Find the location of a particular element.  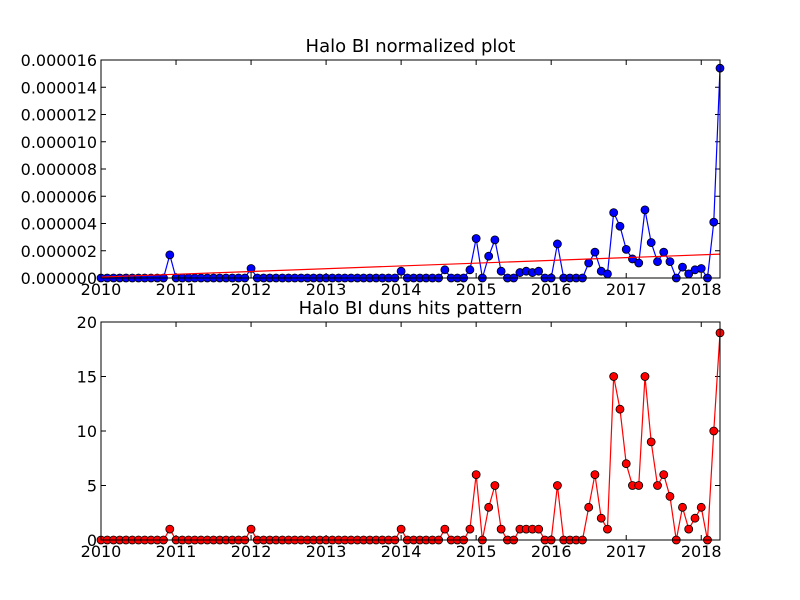

y-tick-label: 0.000004 is located at coordinates (59, 224).